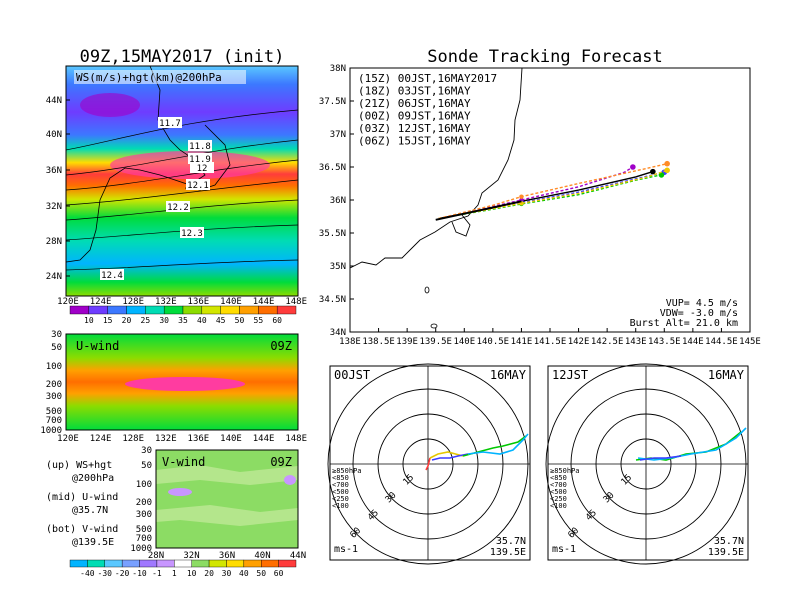 The height and width of the screenshot is (612, 792). What do you see at coordinates (558, 492) in the screenshot?
I see `hodo-level-legend: <500` at bounding box center [558, 492].